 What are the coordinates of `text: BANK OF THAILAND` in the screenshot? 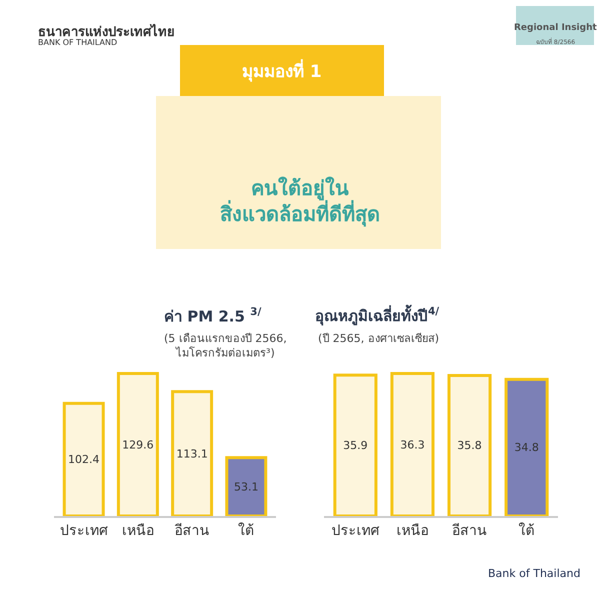 It's located at (78, 42).